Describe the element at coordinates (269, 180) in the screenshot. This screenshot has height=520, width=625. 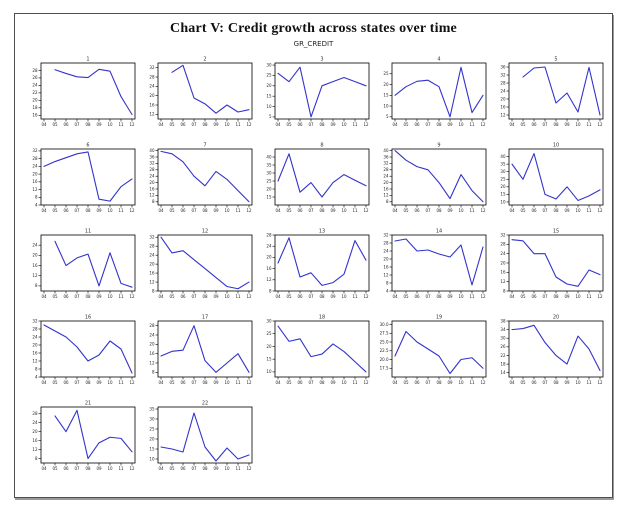
I see `y-tick-label: 25` at that location.